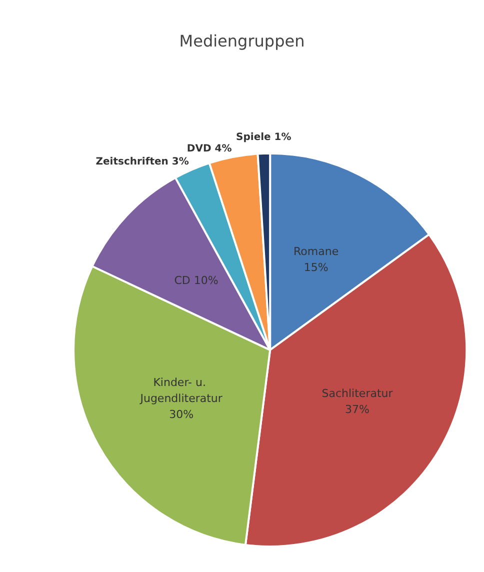  Describe the element at coordinates (142, 162) in the screenshot. I see `slice-label: Zeitschriften 3%` at that location.